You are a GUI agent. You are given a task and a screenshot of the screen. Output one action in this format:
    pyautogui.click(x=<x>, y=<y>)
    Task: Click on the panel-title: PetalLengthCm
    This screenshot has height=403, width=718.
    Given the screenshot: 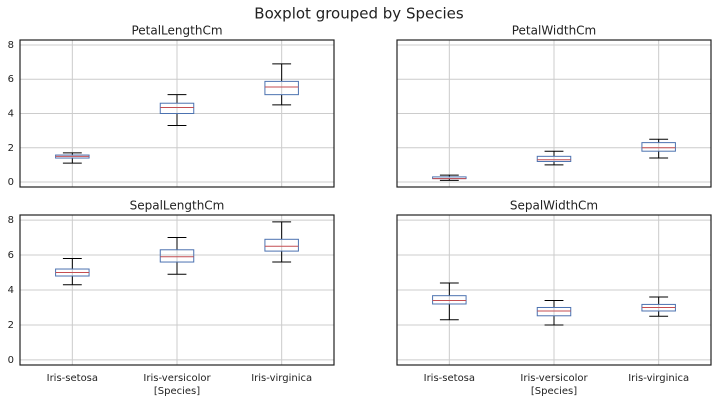 What is the action you would take?
    pyautogui.click(x=176, y=31)
    